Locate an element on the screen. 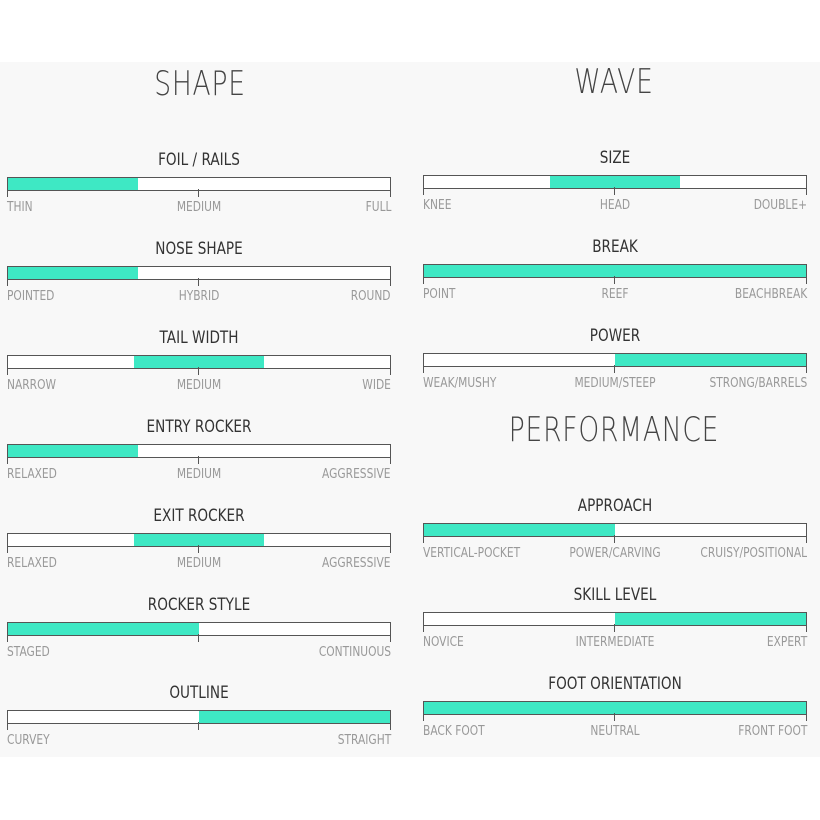  scale-label: POWER/CARVING is located at coordinates (615, 553).